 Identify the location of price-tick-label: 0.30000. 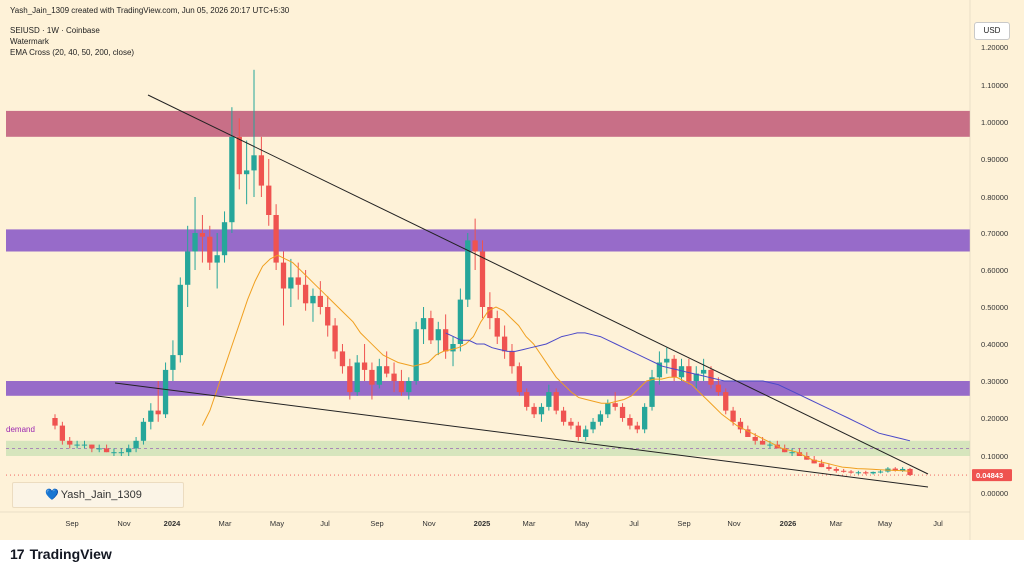
(994, 381).